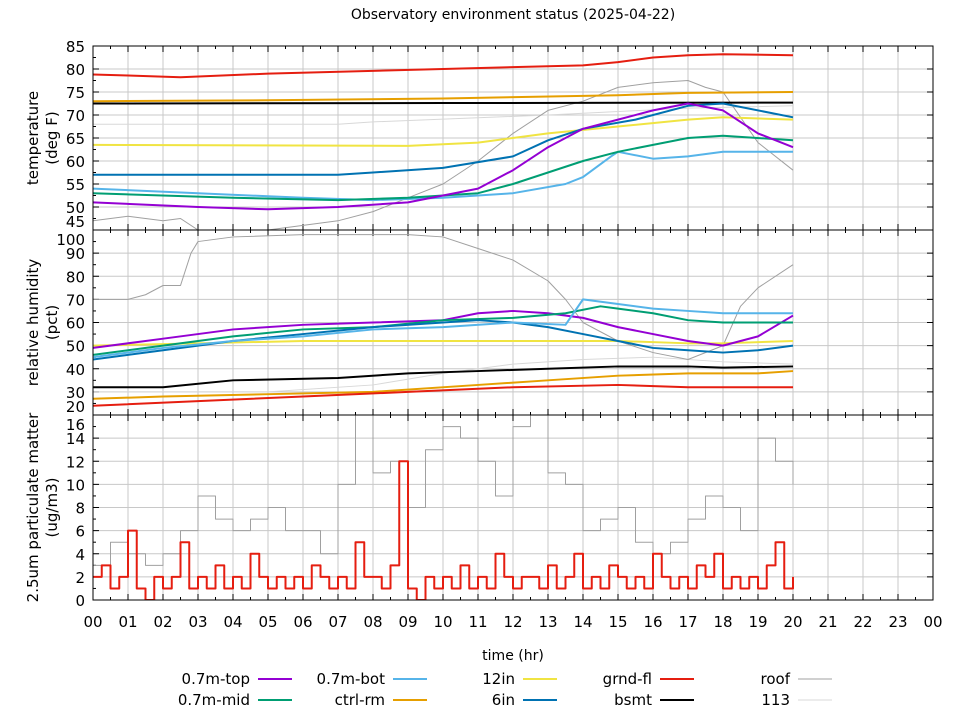 The height and width of the screenshot is (724, 960). What do you see at coordinates (197, 622) in the screenshot?
I see `x-tick-label: 03` at bounding box center [197, 622].